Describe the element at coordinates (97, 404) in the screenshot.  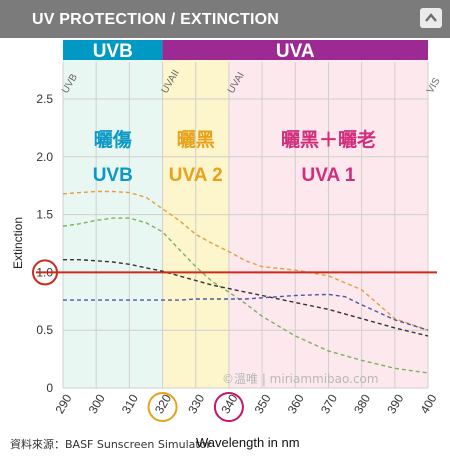
I see `x-tick-label-300: 300` at that location.